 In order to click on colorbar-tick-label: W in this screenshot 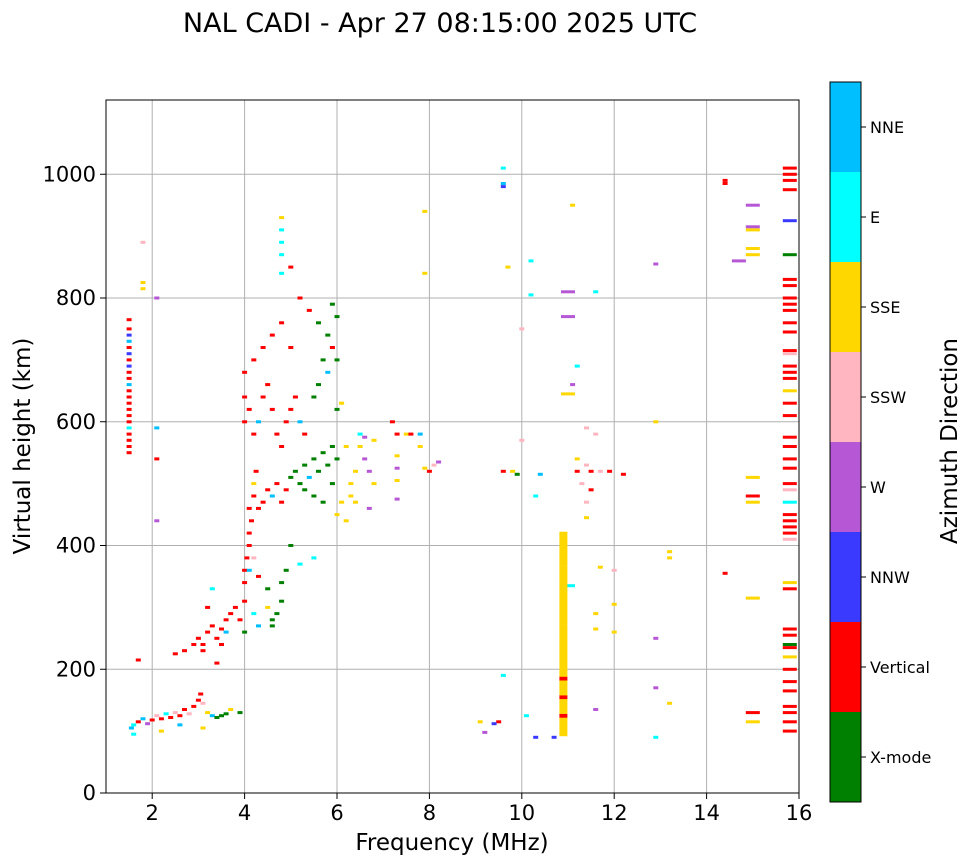, I will do `click(878, 487)`.